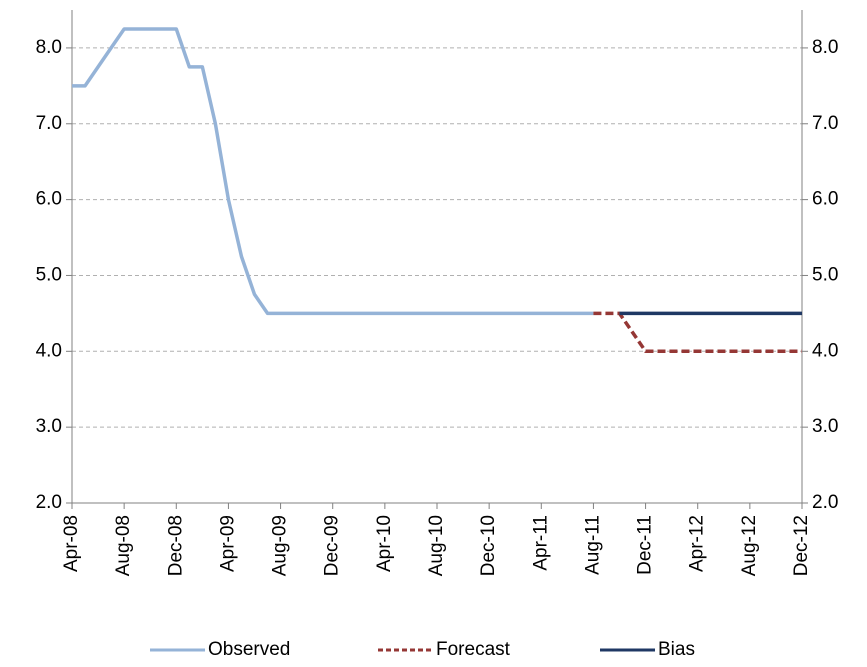 This screenshot has width=867, height=667. What do you see at coordinates (825, 47) in the screenshot?
I see `y2-tick-label: 8.0` at bounding box center [825, 47].